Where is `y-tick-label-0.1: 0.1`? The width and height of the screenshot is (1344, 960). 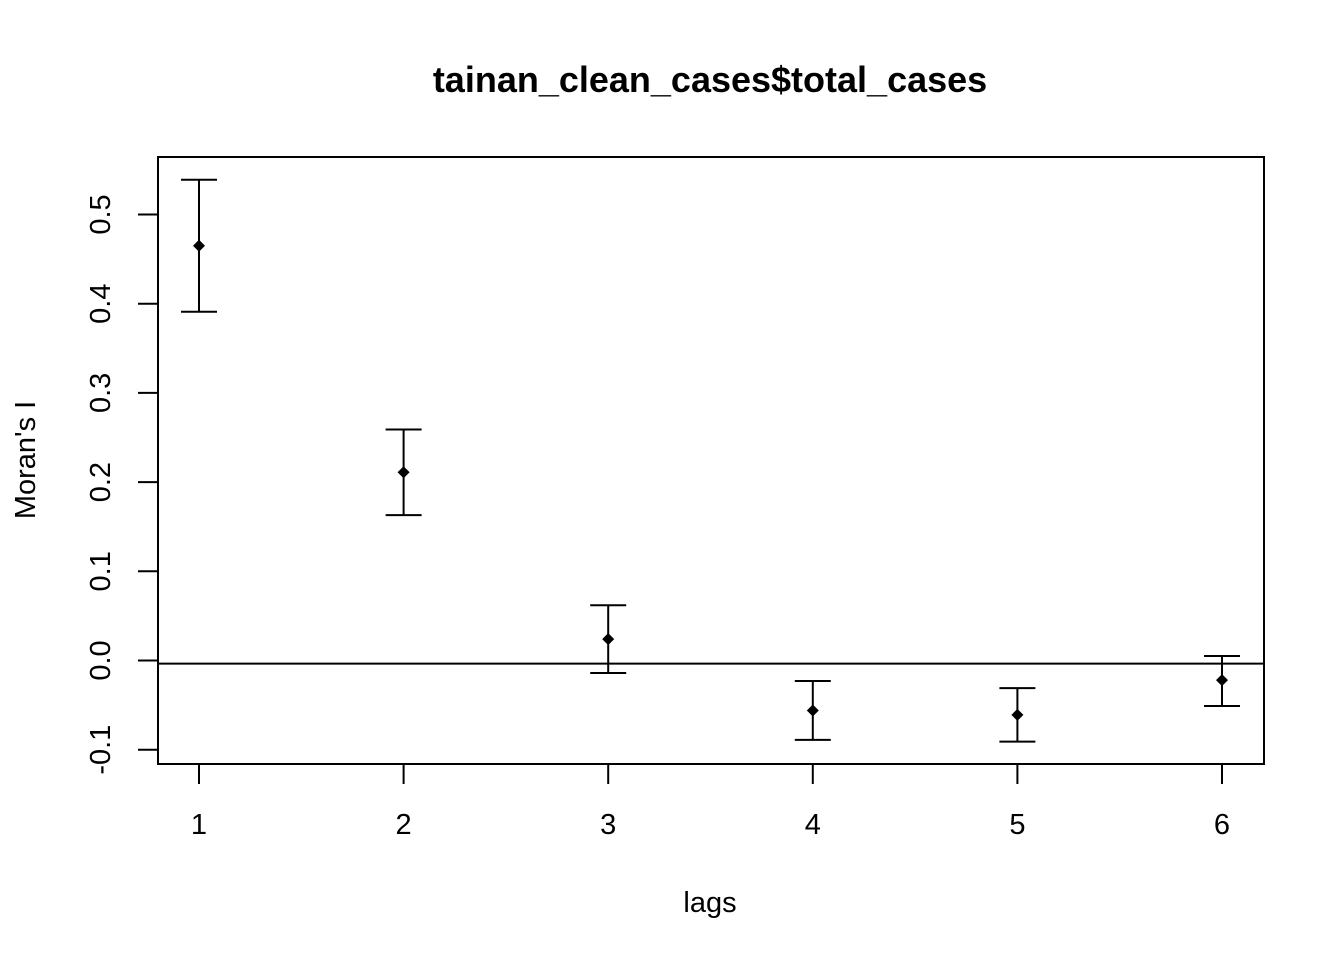
y-tick-label-0.1: 0.1 is located at coordinates (101, 571).